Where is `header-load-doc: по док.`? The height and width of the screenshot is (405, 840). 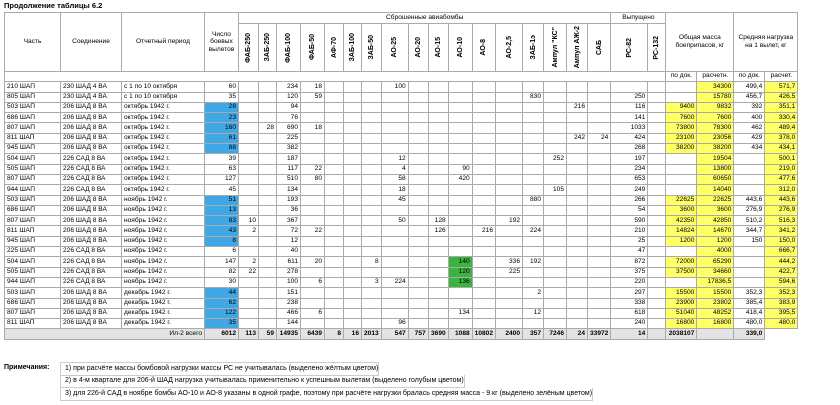
header-load-doc: по док. is located at coordinates (749, 76).